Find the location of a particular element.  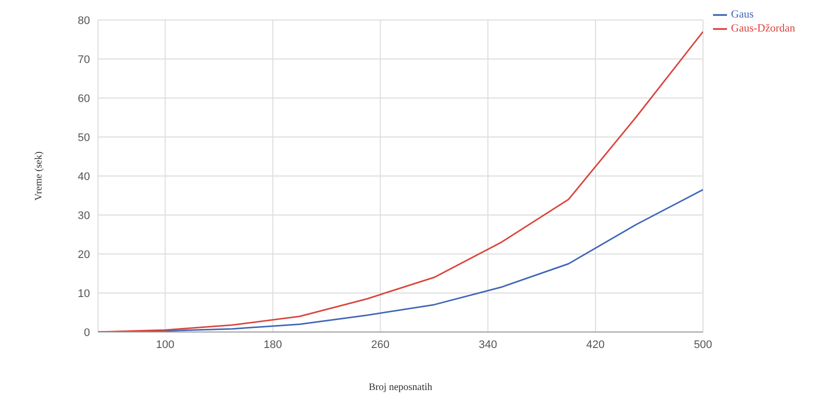

x-tick-label: 260 is located at coordinates (380, 344).